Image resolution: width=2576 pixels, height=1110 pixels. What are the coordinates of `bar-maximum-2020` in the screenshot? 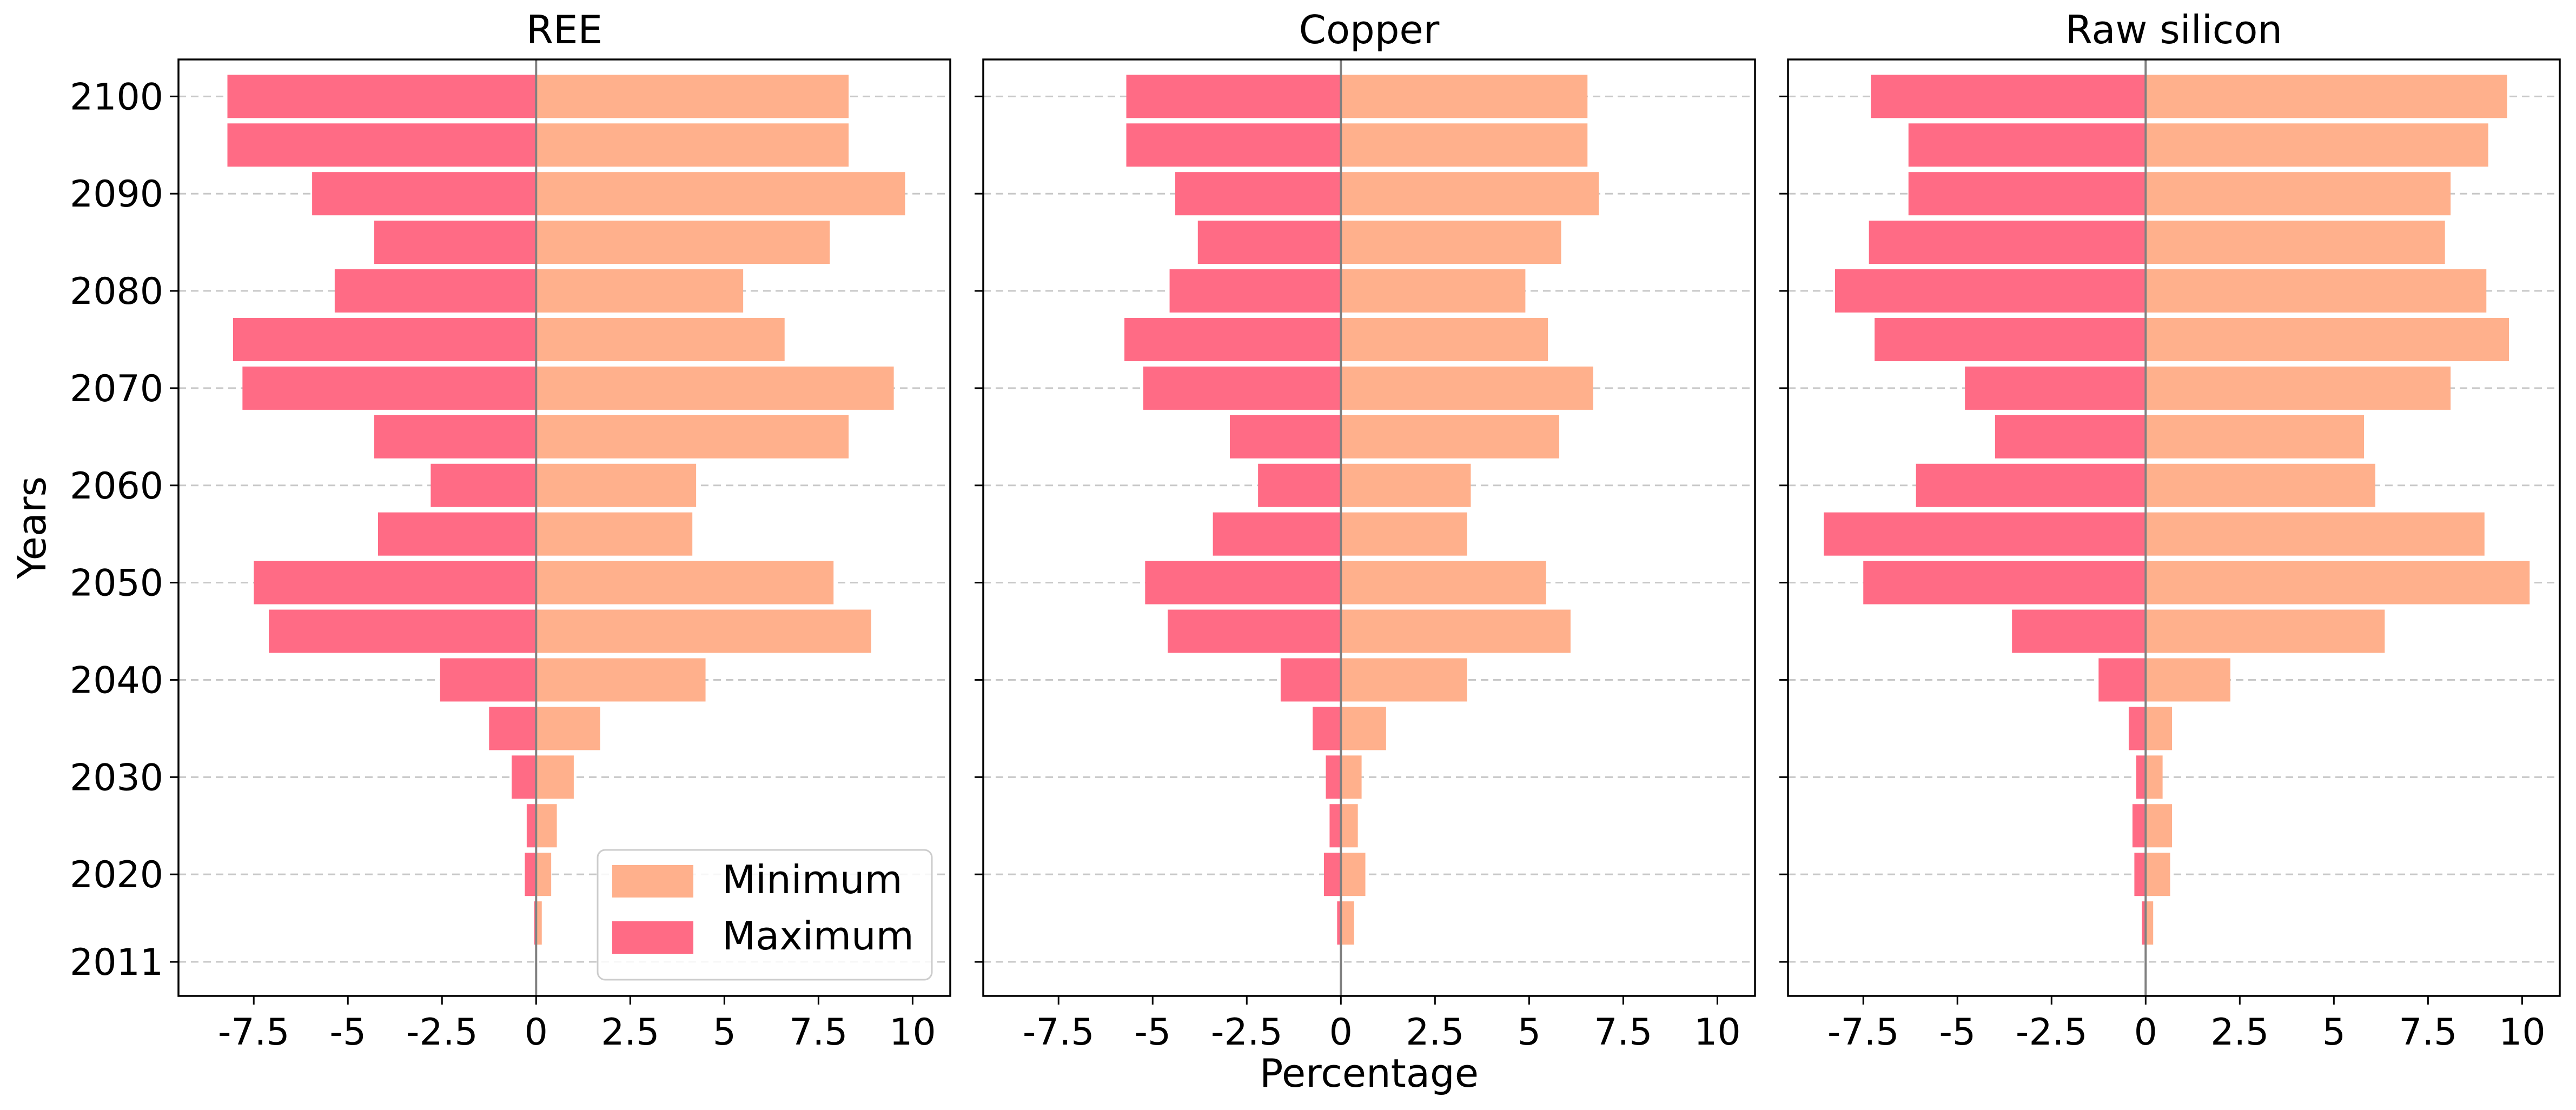 It's located at (2140, 874).